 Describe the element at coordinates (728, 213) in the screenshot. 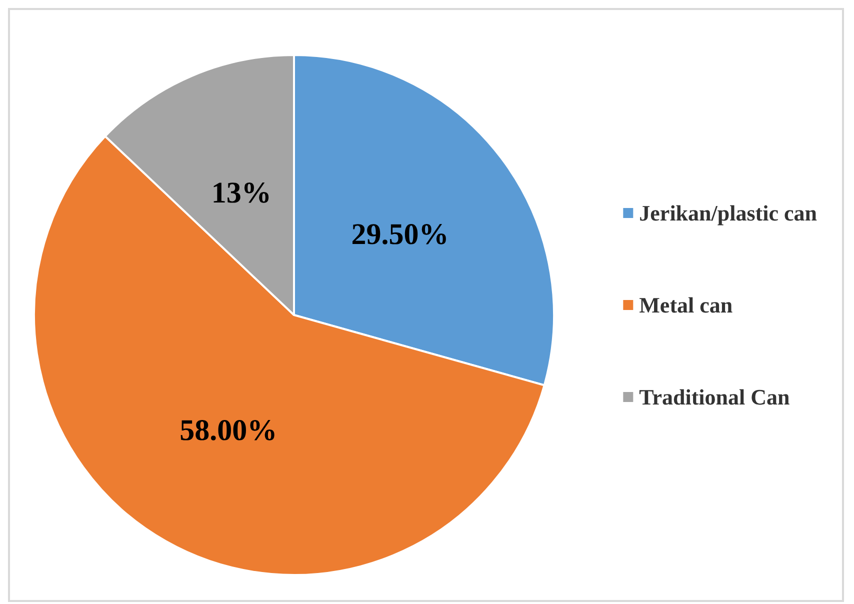

I see `legend-label: Jerikan/plastic can` at that location.